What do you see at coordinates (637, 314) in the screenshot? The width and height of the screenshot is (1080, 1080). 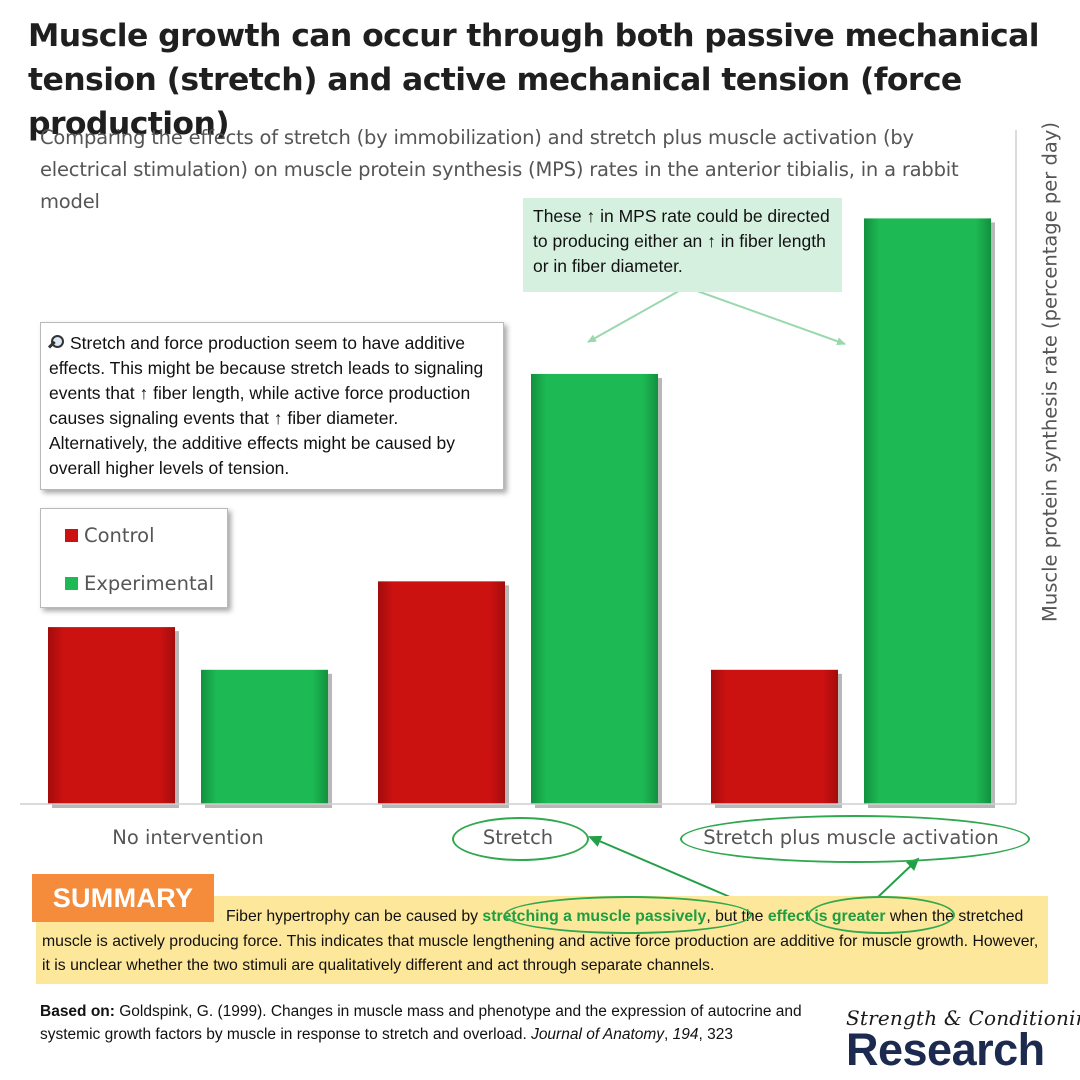 I see `callout-arrow-stretch` at bounding box center [637, 314].